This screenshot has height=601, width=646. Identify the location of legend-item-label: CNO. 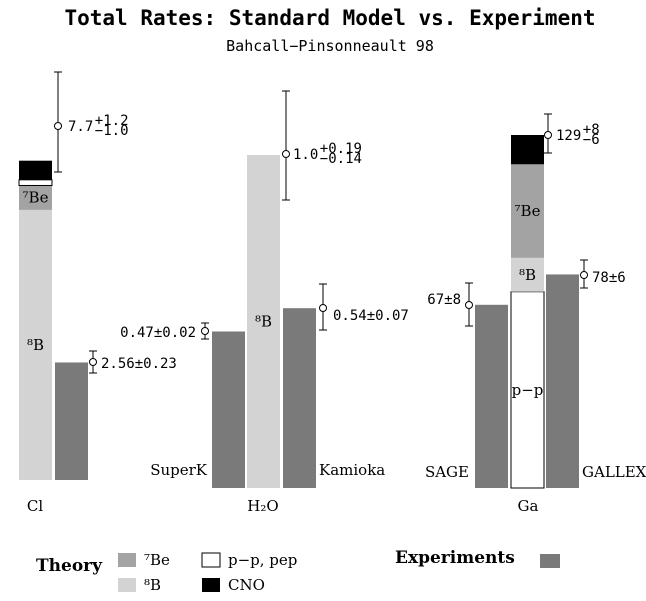
(246, 585).